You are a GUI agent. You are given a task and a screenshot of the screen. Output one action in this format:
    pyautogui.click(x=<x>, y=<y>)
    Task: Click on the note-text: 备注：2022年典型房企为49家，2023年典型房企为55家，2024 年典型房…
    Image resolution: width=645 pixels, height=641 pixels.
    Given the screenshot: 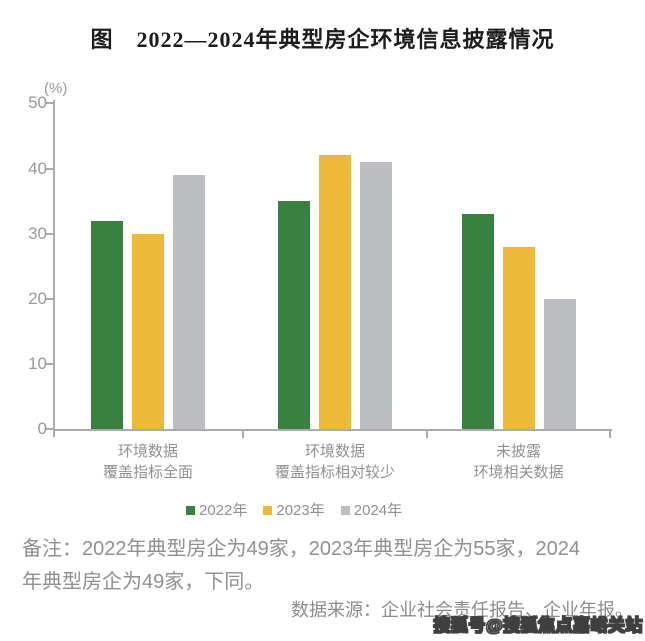 What is the action you would take?
    pyautogui.click(x=324, y=566)
    